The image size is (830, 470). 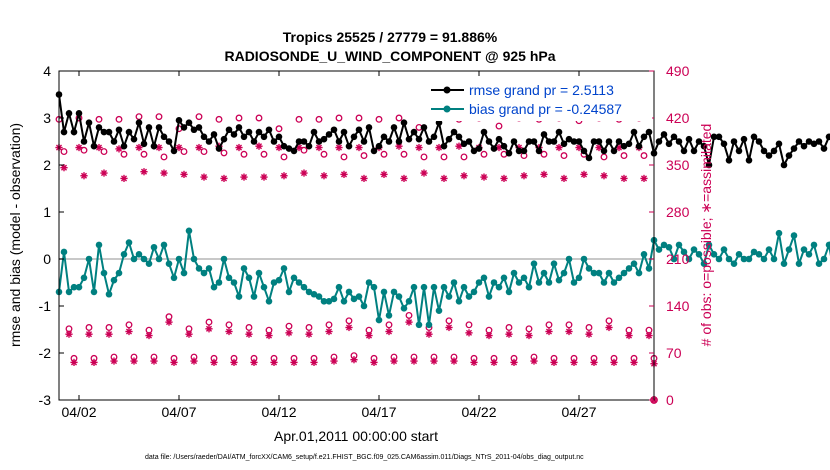 What do you see at coordinates (447, 109) in the screenshot?
I see `legend-bias-marker` at bounding box center [447, 109].